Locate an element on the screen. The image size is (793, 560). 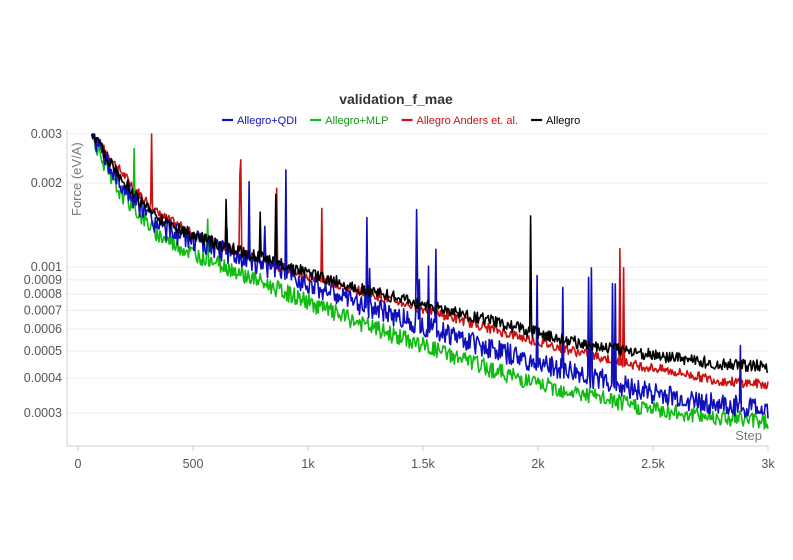
x-tick-label: 1.5k is located at coordinates (423, 464).